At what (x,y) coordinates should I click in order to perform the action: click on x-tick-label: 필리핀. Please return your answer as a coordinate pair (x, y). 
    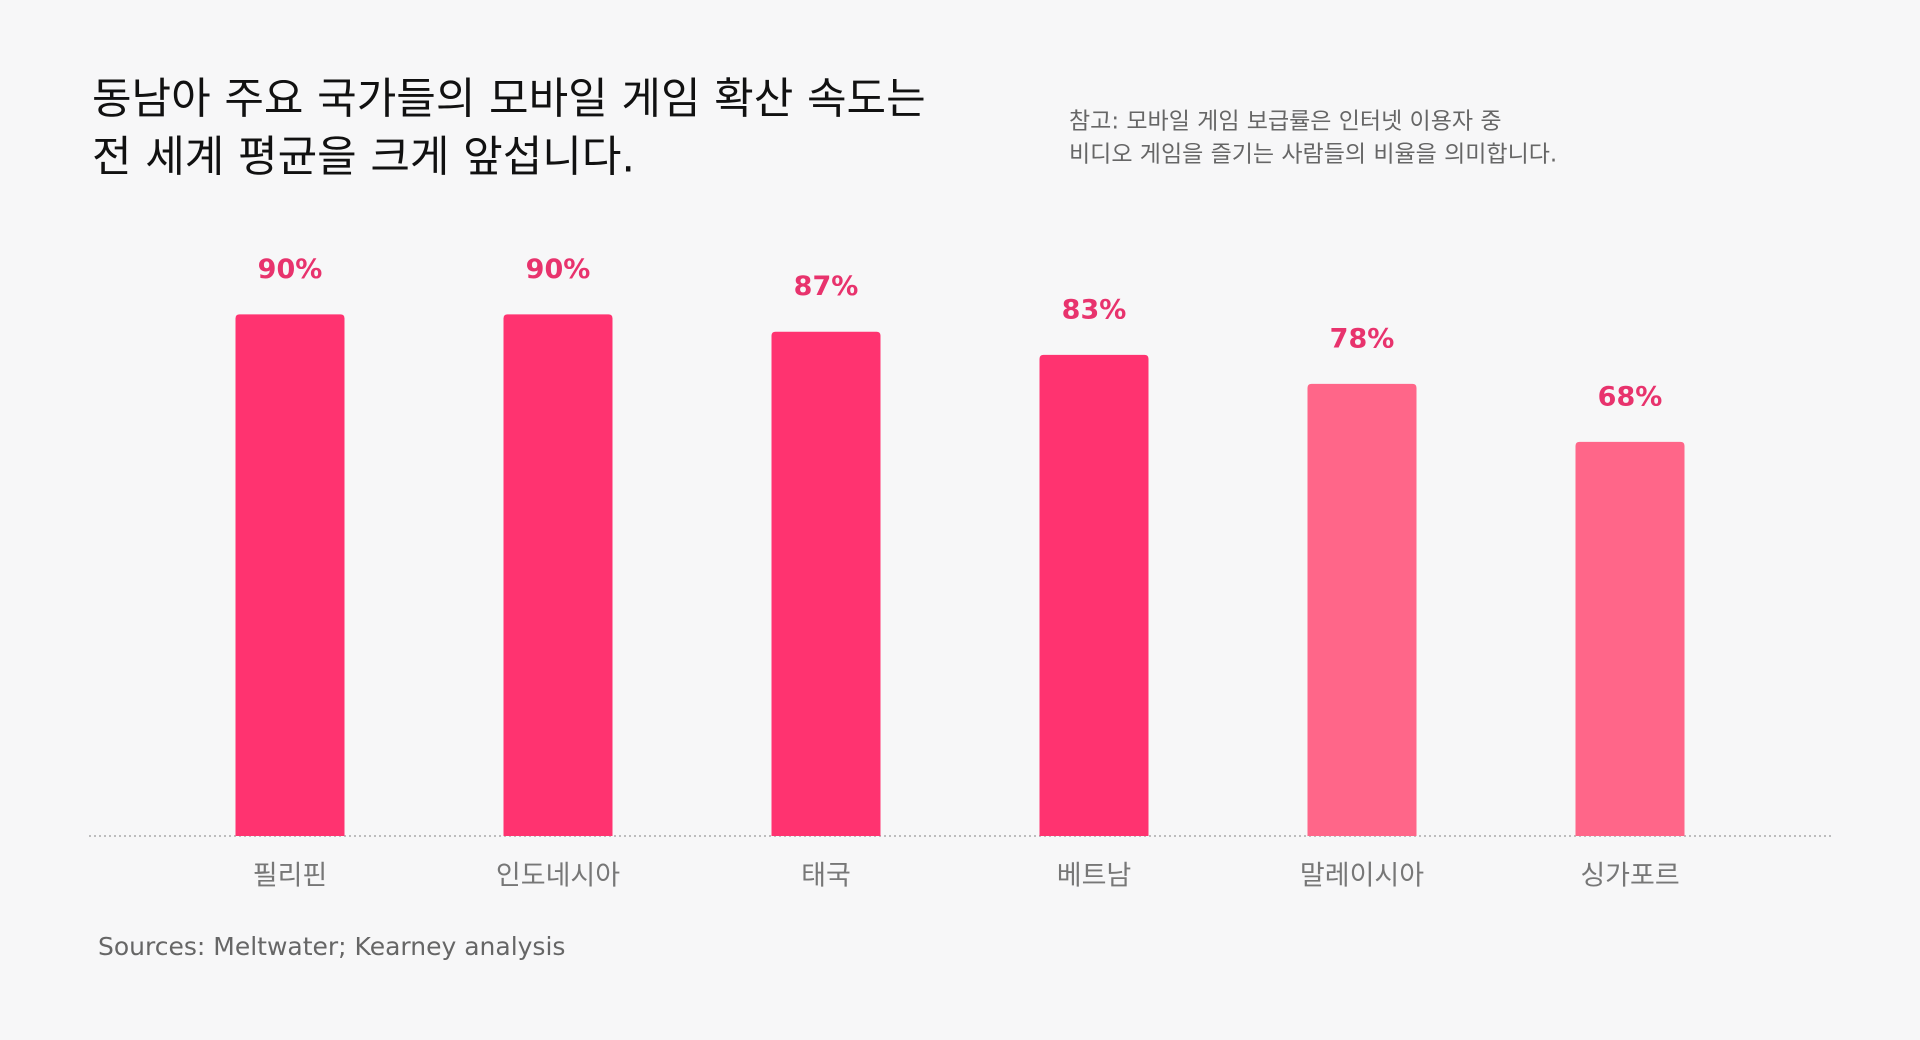
    Looking at the image, I should click on (290, 876).